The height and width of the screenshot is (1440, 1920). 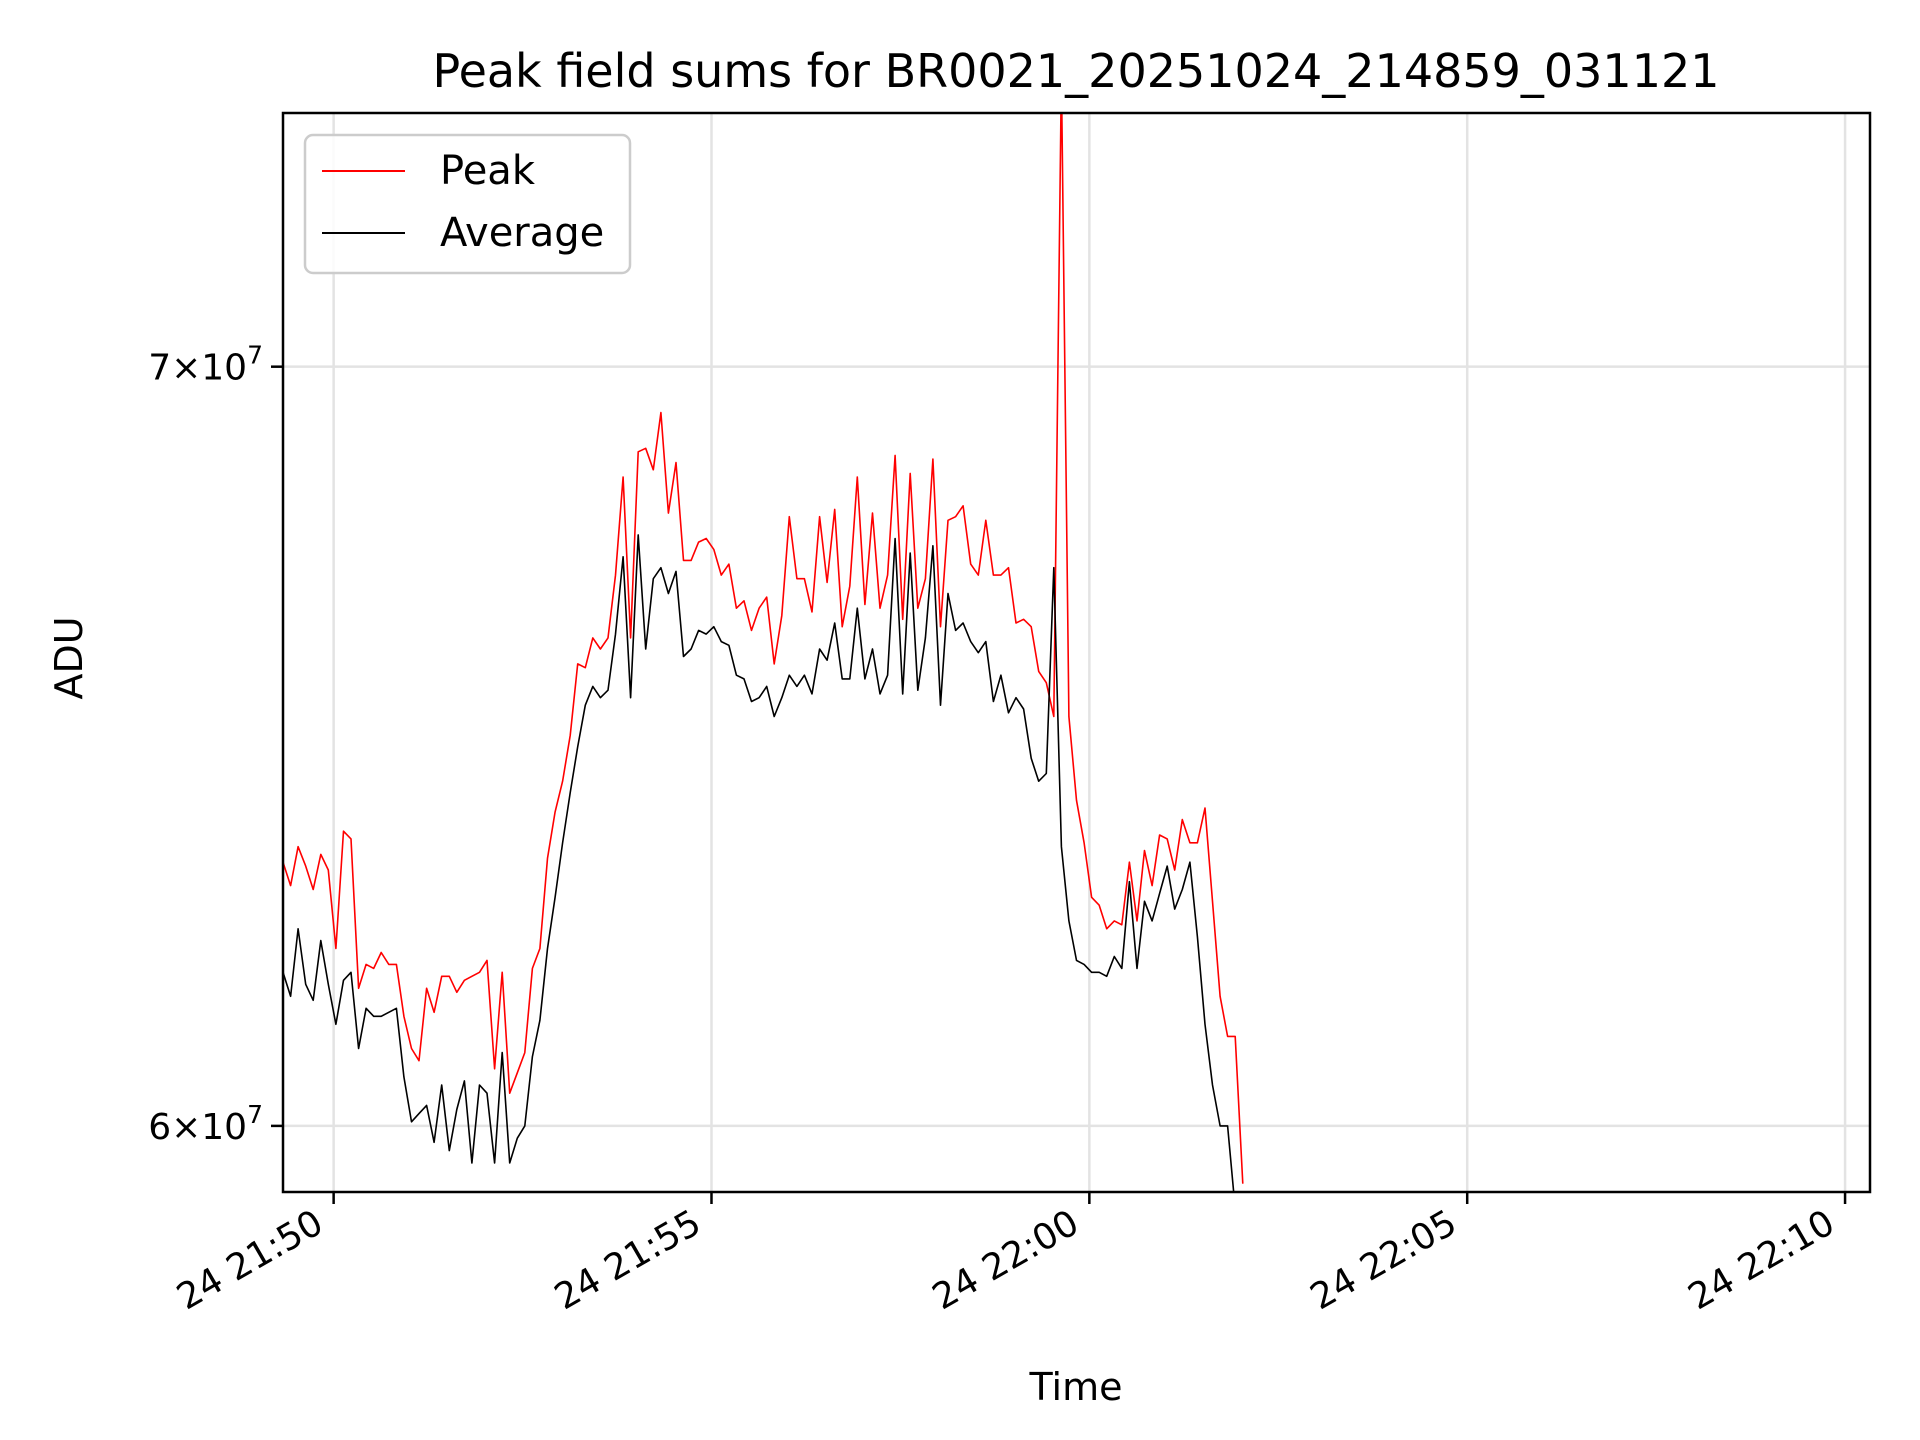 What do you see at coordinates (1076, 1387) in the screenshot?
I see `x-axis-label: Time` at bounding box center [1076, 1387].